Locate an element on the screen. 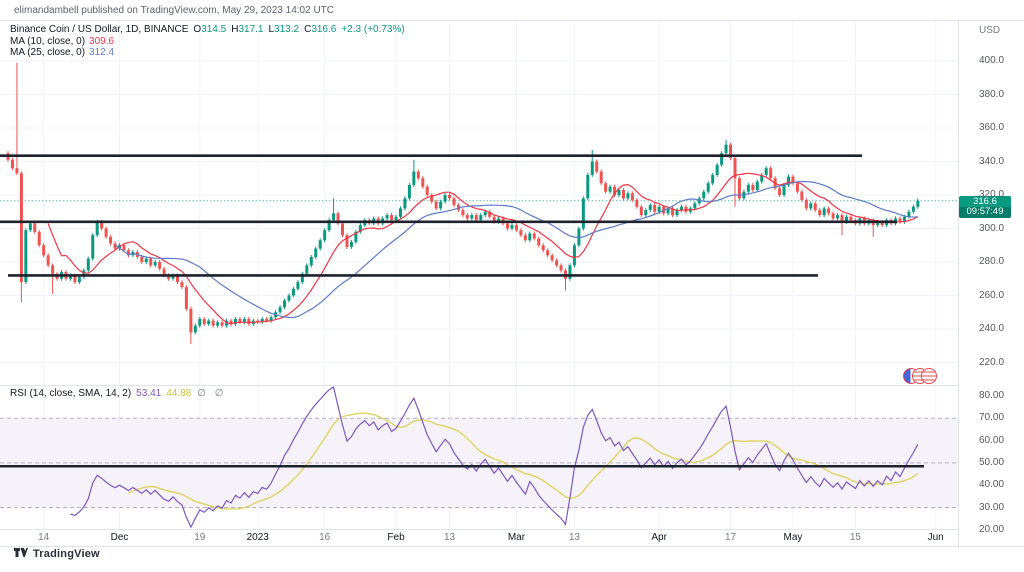 This screenshot has width=1024, height=572. time-tick-label: 2023 is located at coordinates (257, 537).